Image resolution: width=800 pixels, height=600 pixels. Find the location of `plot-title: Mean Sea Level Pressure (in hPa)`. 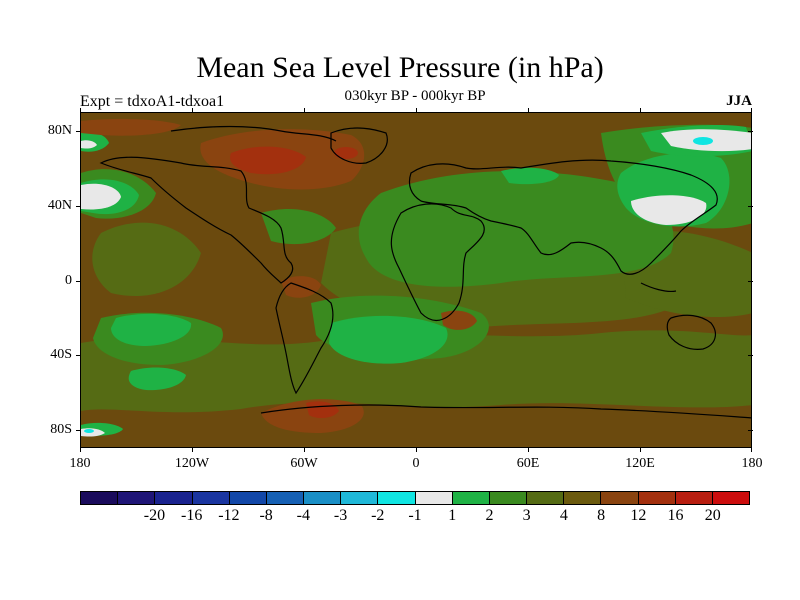

plot-title: Mean Sea Level Pressure (in hPa) is located at coordinates (400, 67).